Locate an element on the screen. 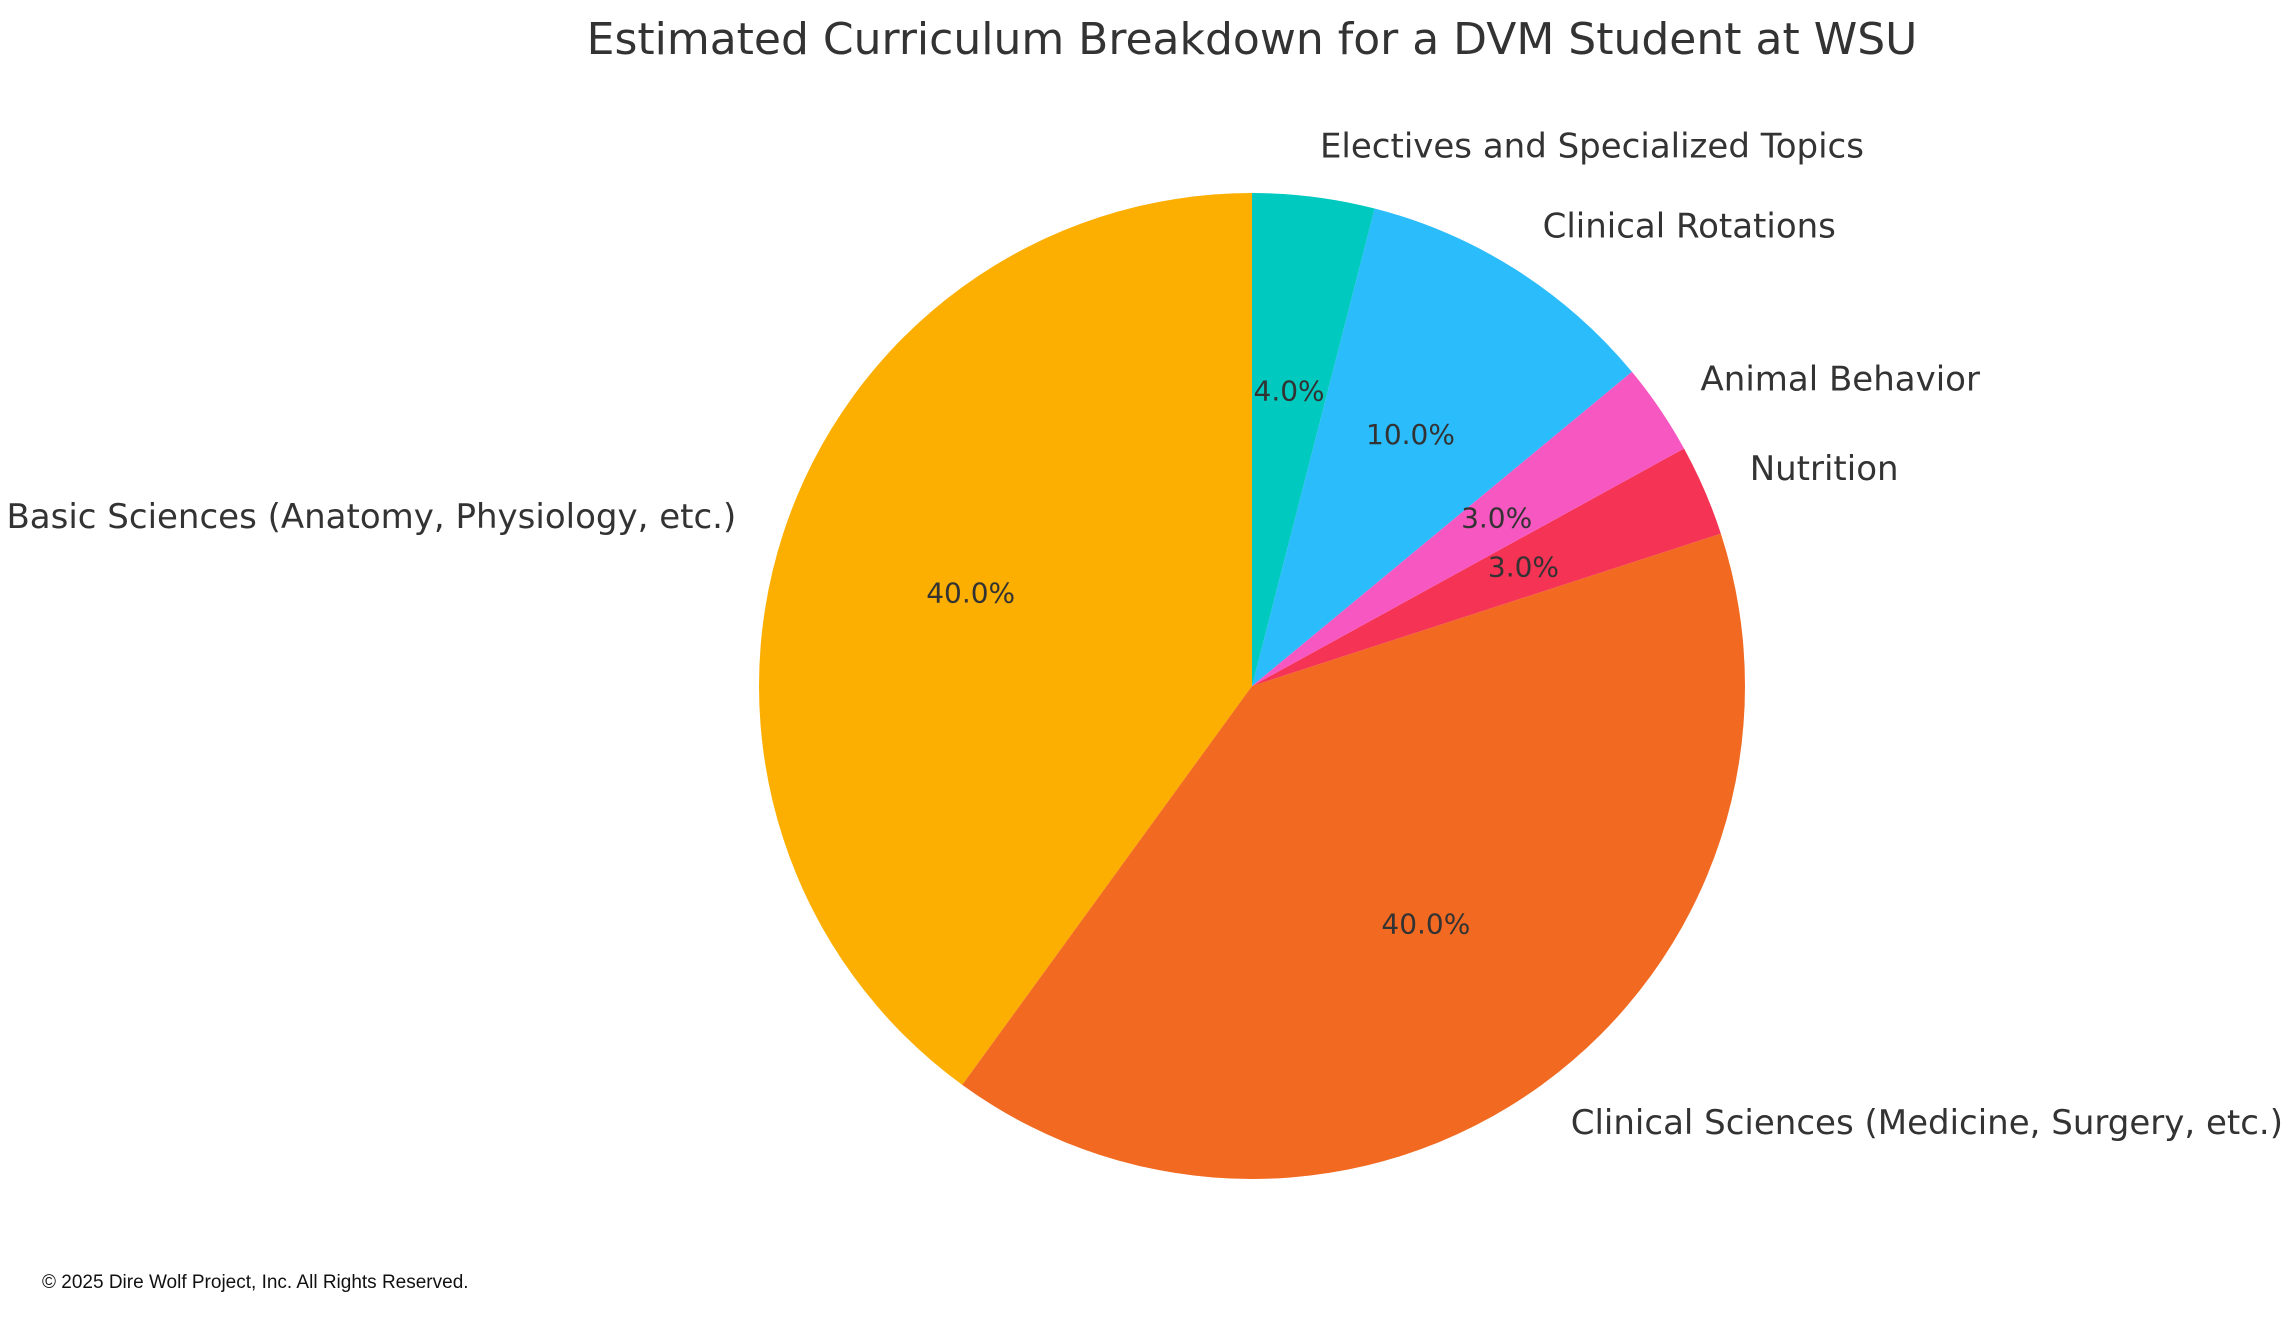 The image size is (2289, 1322). slice-animal-behavior is located at coordinates (1468, 528).